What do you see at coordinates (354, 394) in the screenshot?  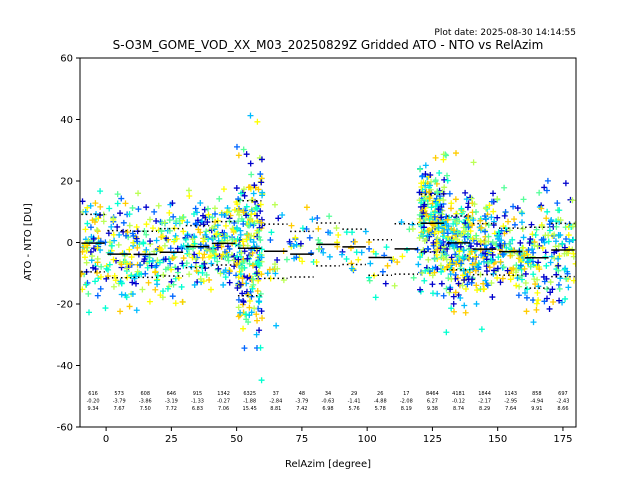 I see `bin-stat-10-0: 29` at bounding box center [354, 394].